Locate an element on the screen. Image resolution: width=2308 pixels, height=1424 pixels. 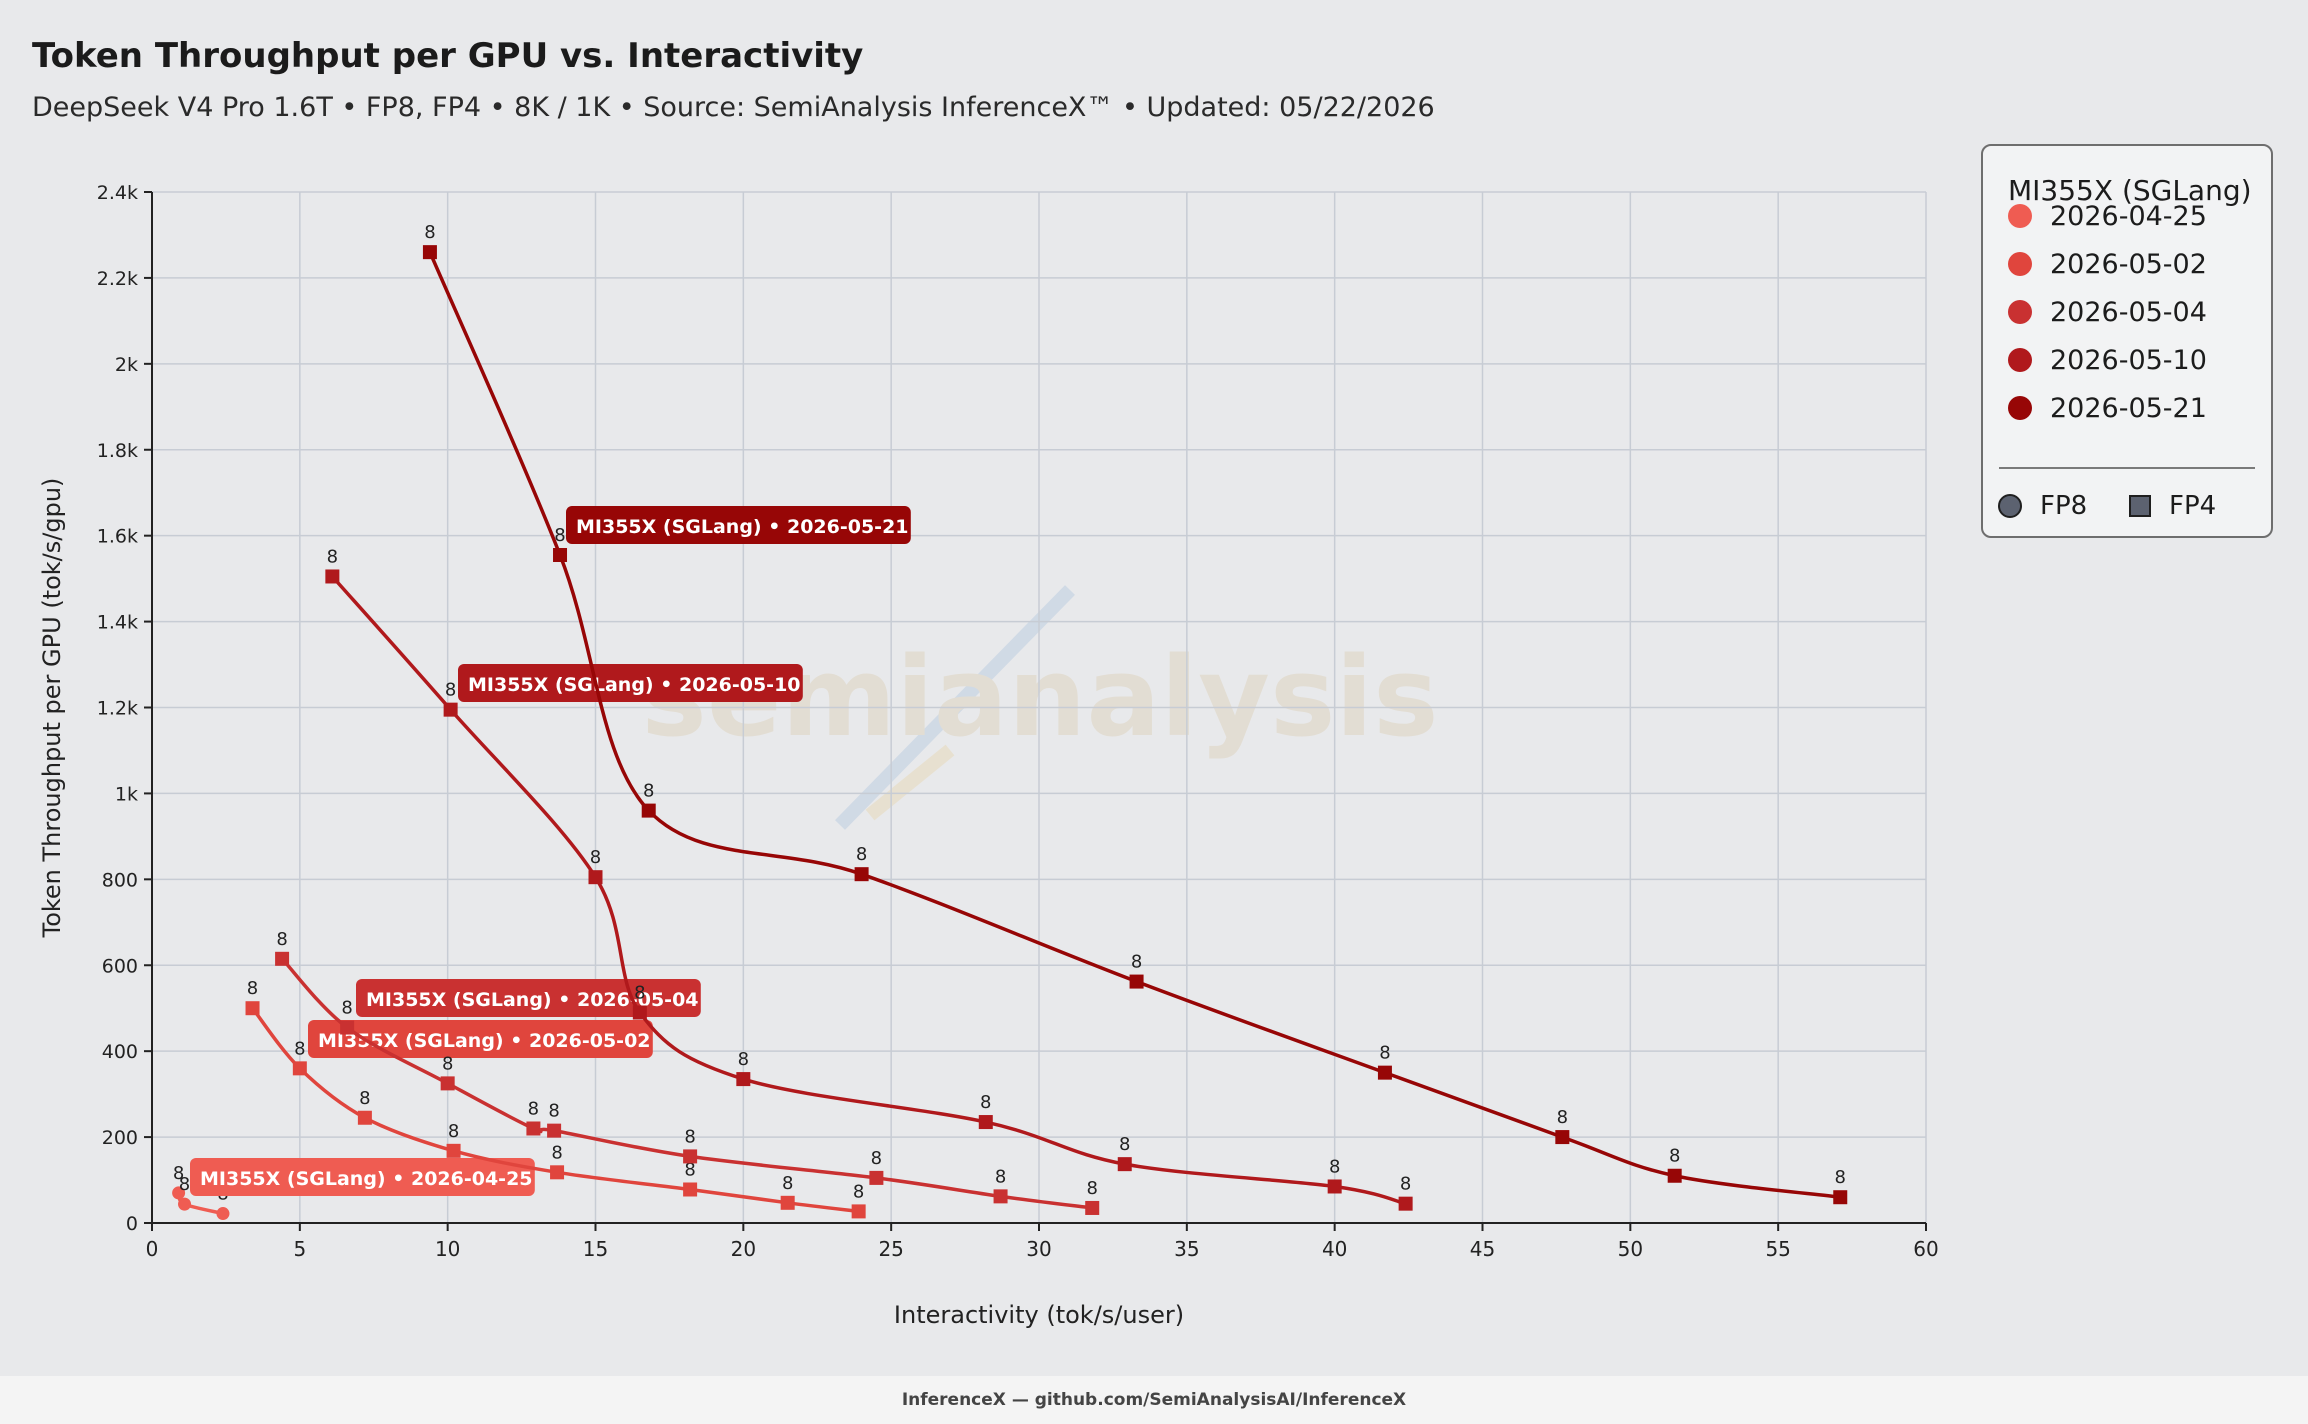
legend-item-label: 2026-05-21 is located at coordinates (2128, 408).